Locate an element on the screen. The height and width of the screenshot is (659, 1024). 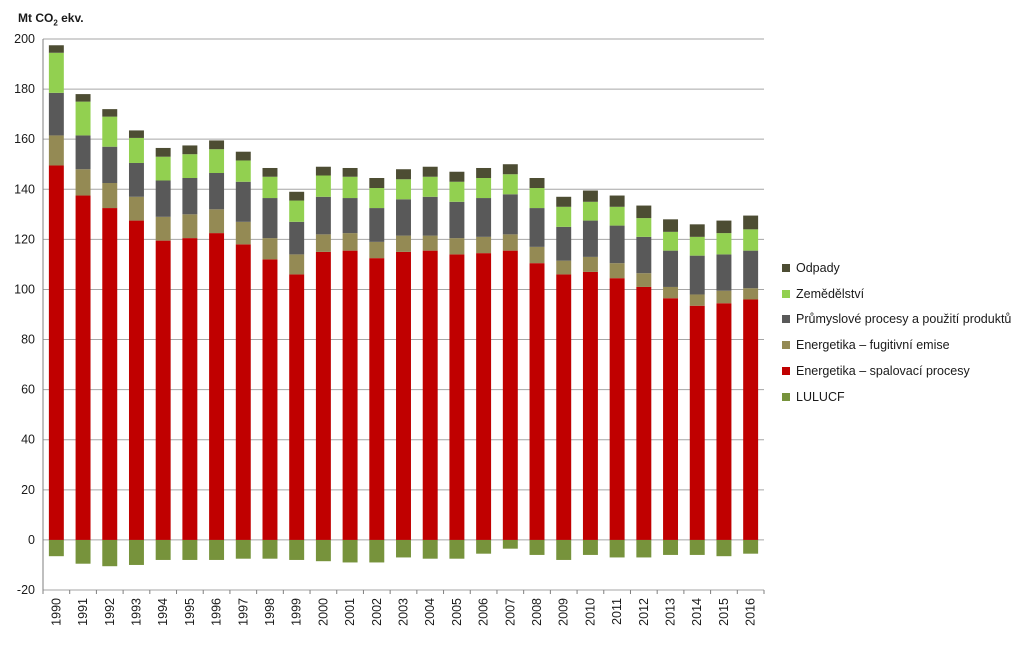
legend-label: Průmyslové procesy a použití produktů is located at coordinates (904, 319).